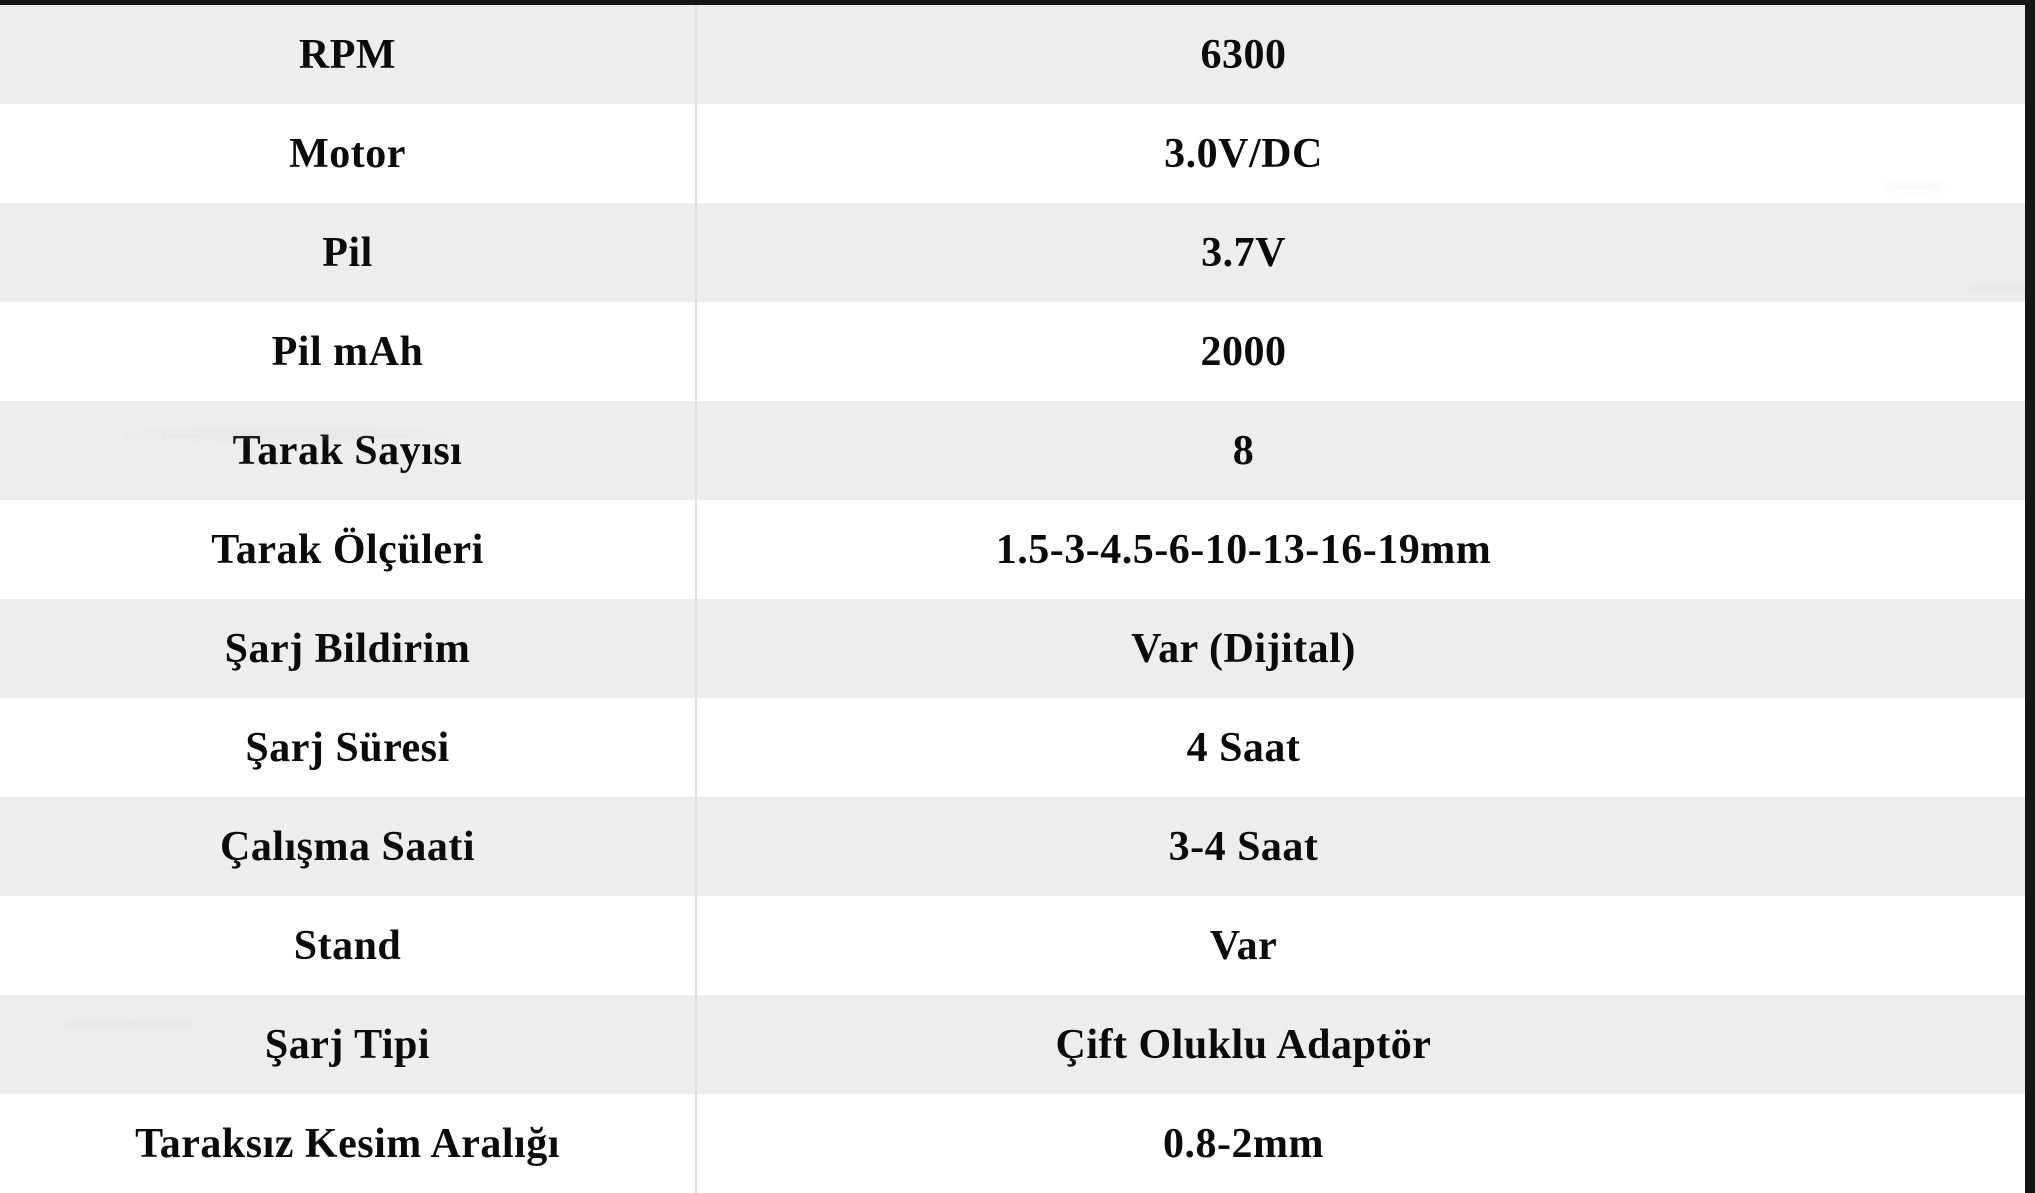  What do you see at coordinates (348, 153) in the screenshot?
I see `spec-label: Motor` at bounding box center [348, 153].